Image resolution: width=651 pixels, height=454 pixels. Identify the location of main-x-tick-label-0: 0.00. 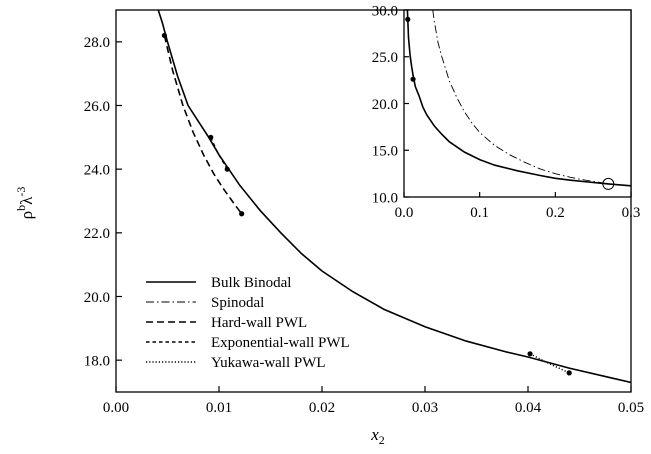
(116, 408).